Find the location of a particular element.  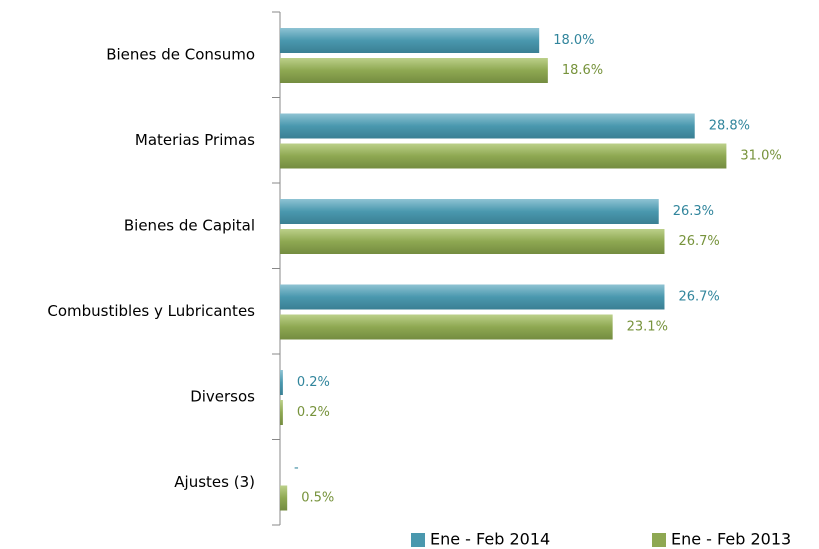

value-label: 0.5% is located at coordinates (317, 498).